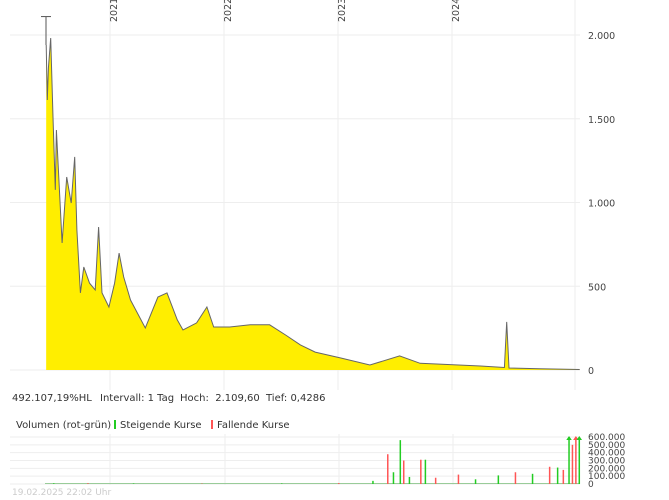 The image size is (669, 500). I want to click on x-tick-label: 2023, so click(342, 11).